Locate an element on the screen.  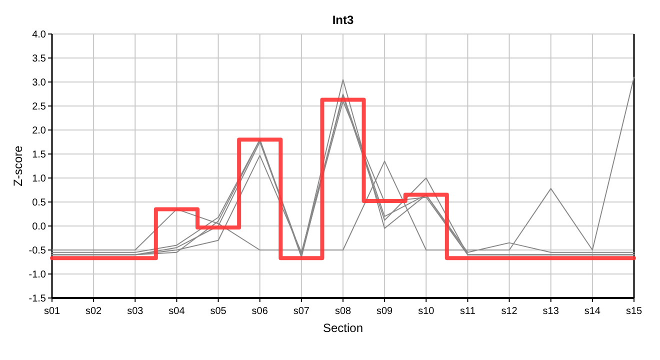
y-tick-label: 4.0 is located at coordinates (39, 35).